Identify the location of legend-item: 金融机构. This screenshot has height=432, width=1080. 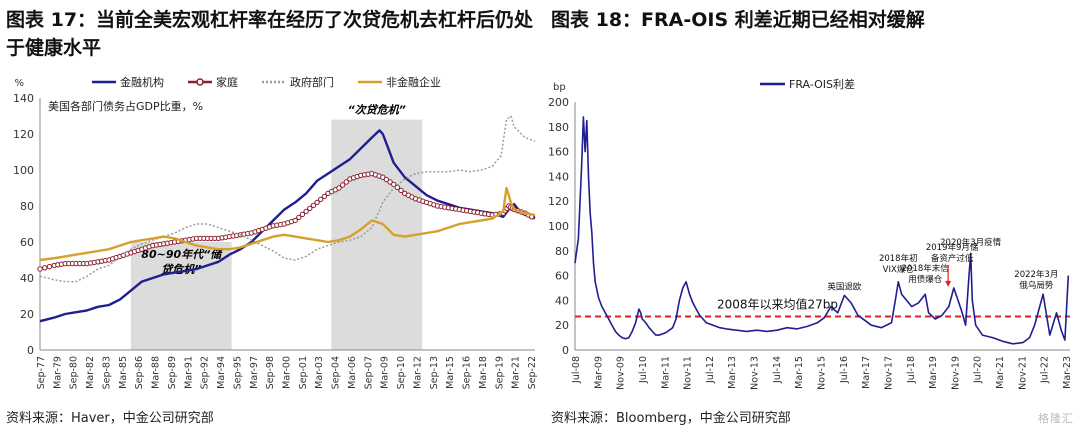
(128, 82).